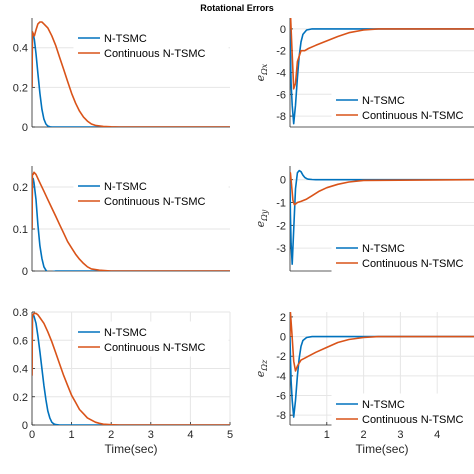  Describe the element at coordinates (281, 249) in the screenshot. I see `y-tick-label: -3` at that location.